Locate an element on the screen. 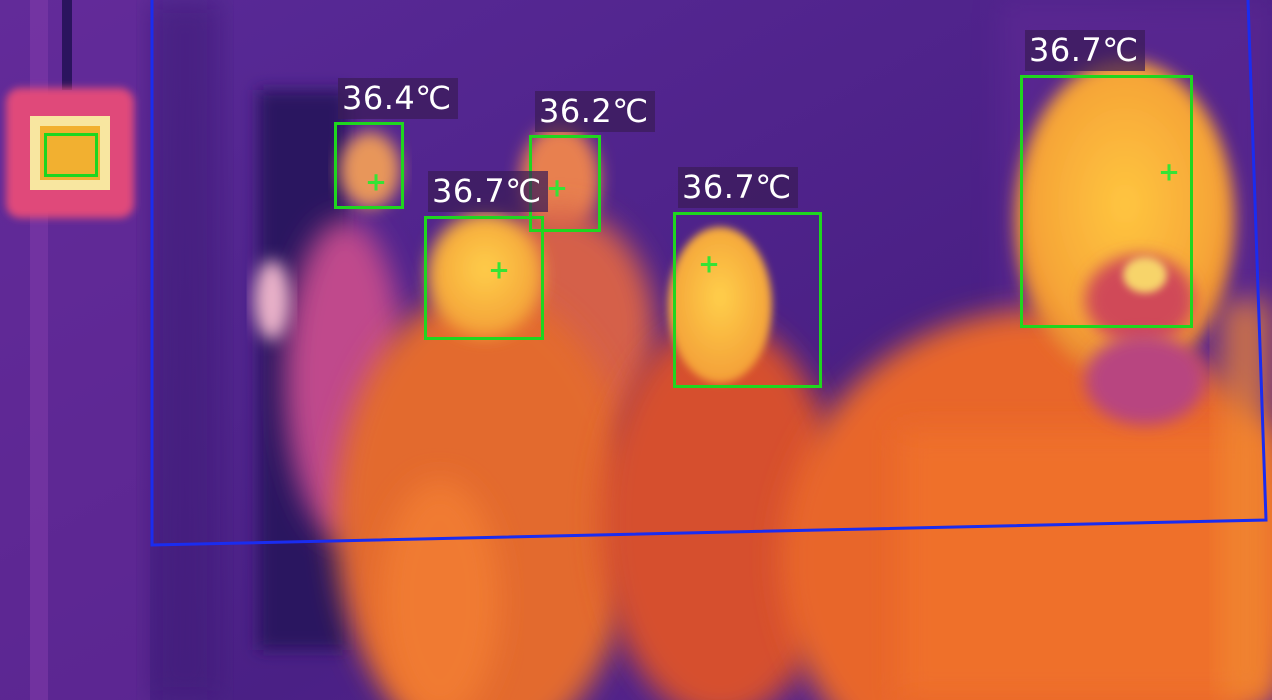 The width and height of the screenshot is (1272, 700). temperature-label: 36.4℃ is located at coordinates (398, 98).